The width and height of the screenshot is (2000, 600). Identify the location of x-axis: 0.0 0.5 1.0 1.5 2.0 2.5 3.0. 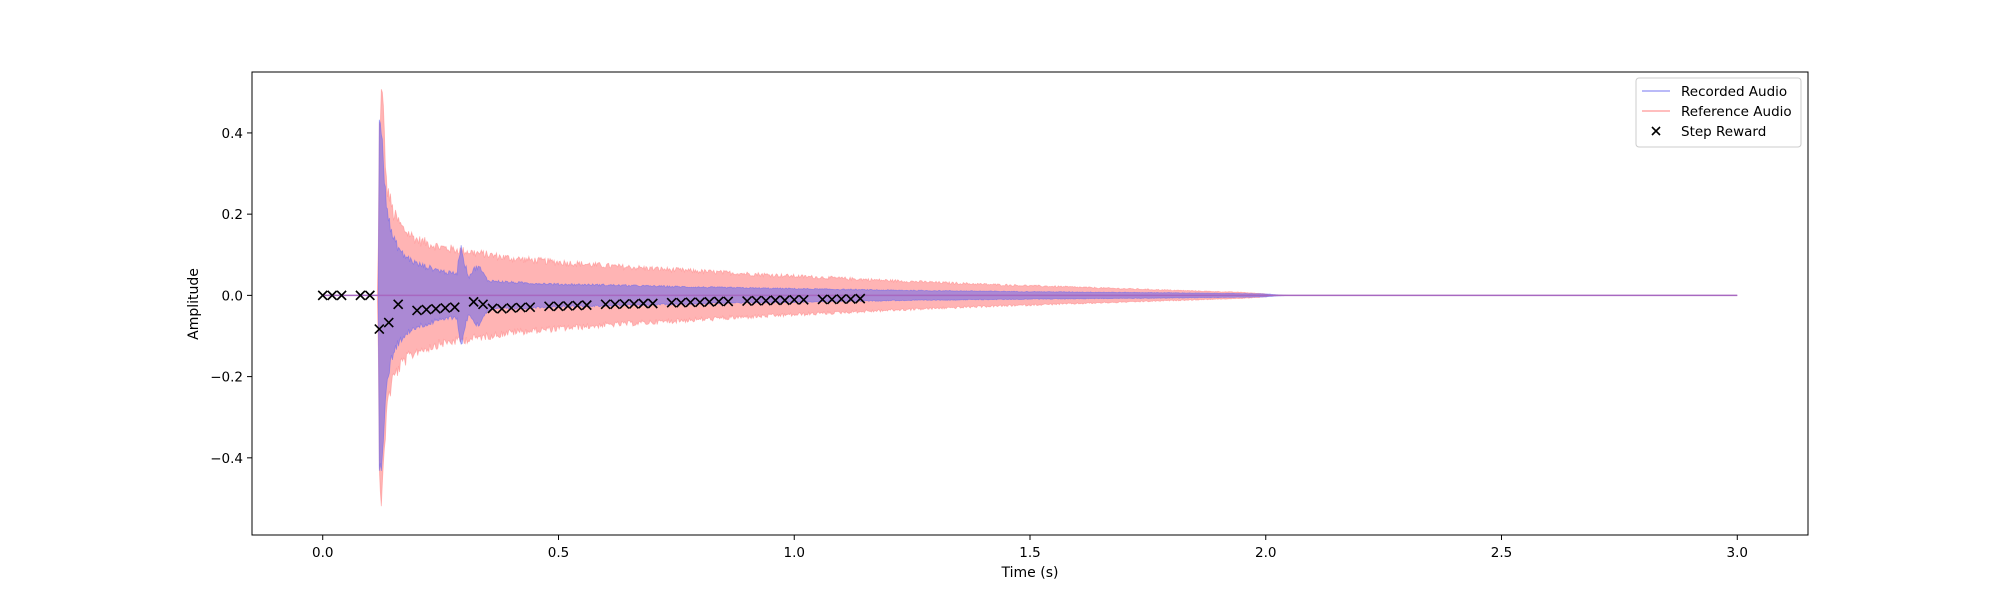
(1030, 548).